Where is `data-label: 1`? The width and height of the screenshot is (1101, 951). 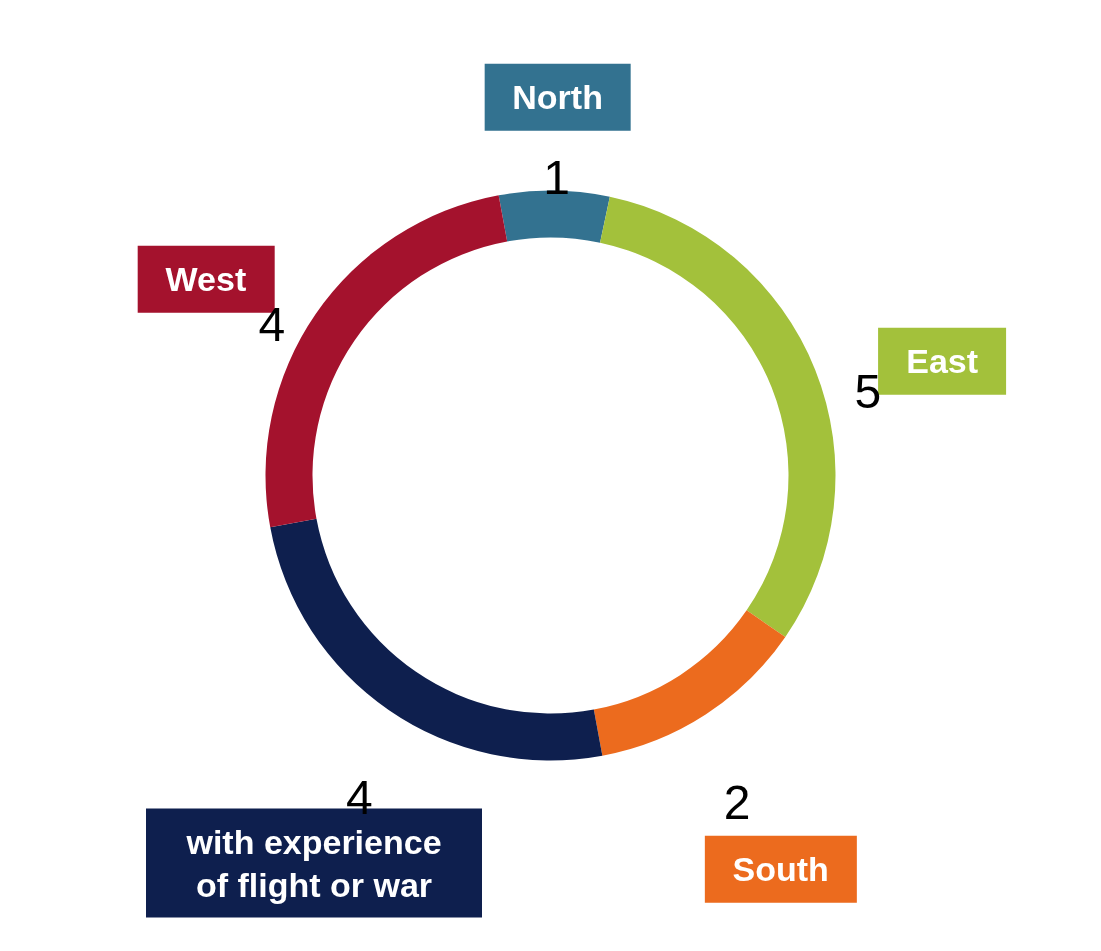 data-label: 1 is located at coordinates (556, 177).